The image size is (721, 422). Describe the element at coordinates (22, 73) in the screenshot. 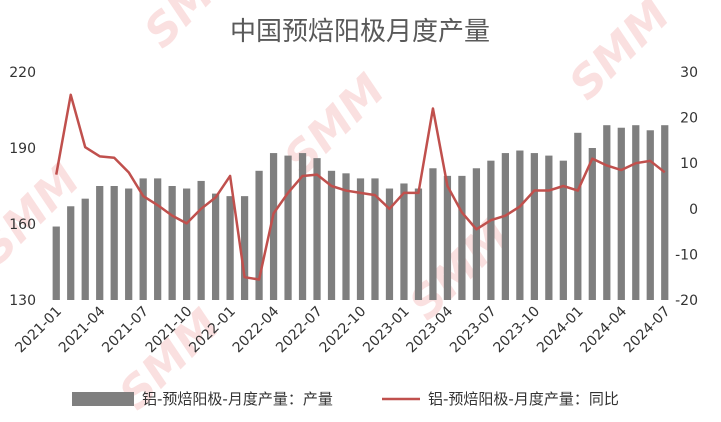

I see `left-tick-label: 220` at that location.